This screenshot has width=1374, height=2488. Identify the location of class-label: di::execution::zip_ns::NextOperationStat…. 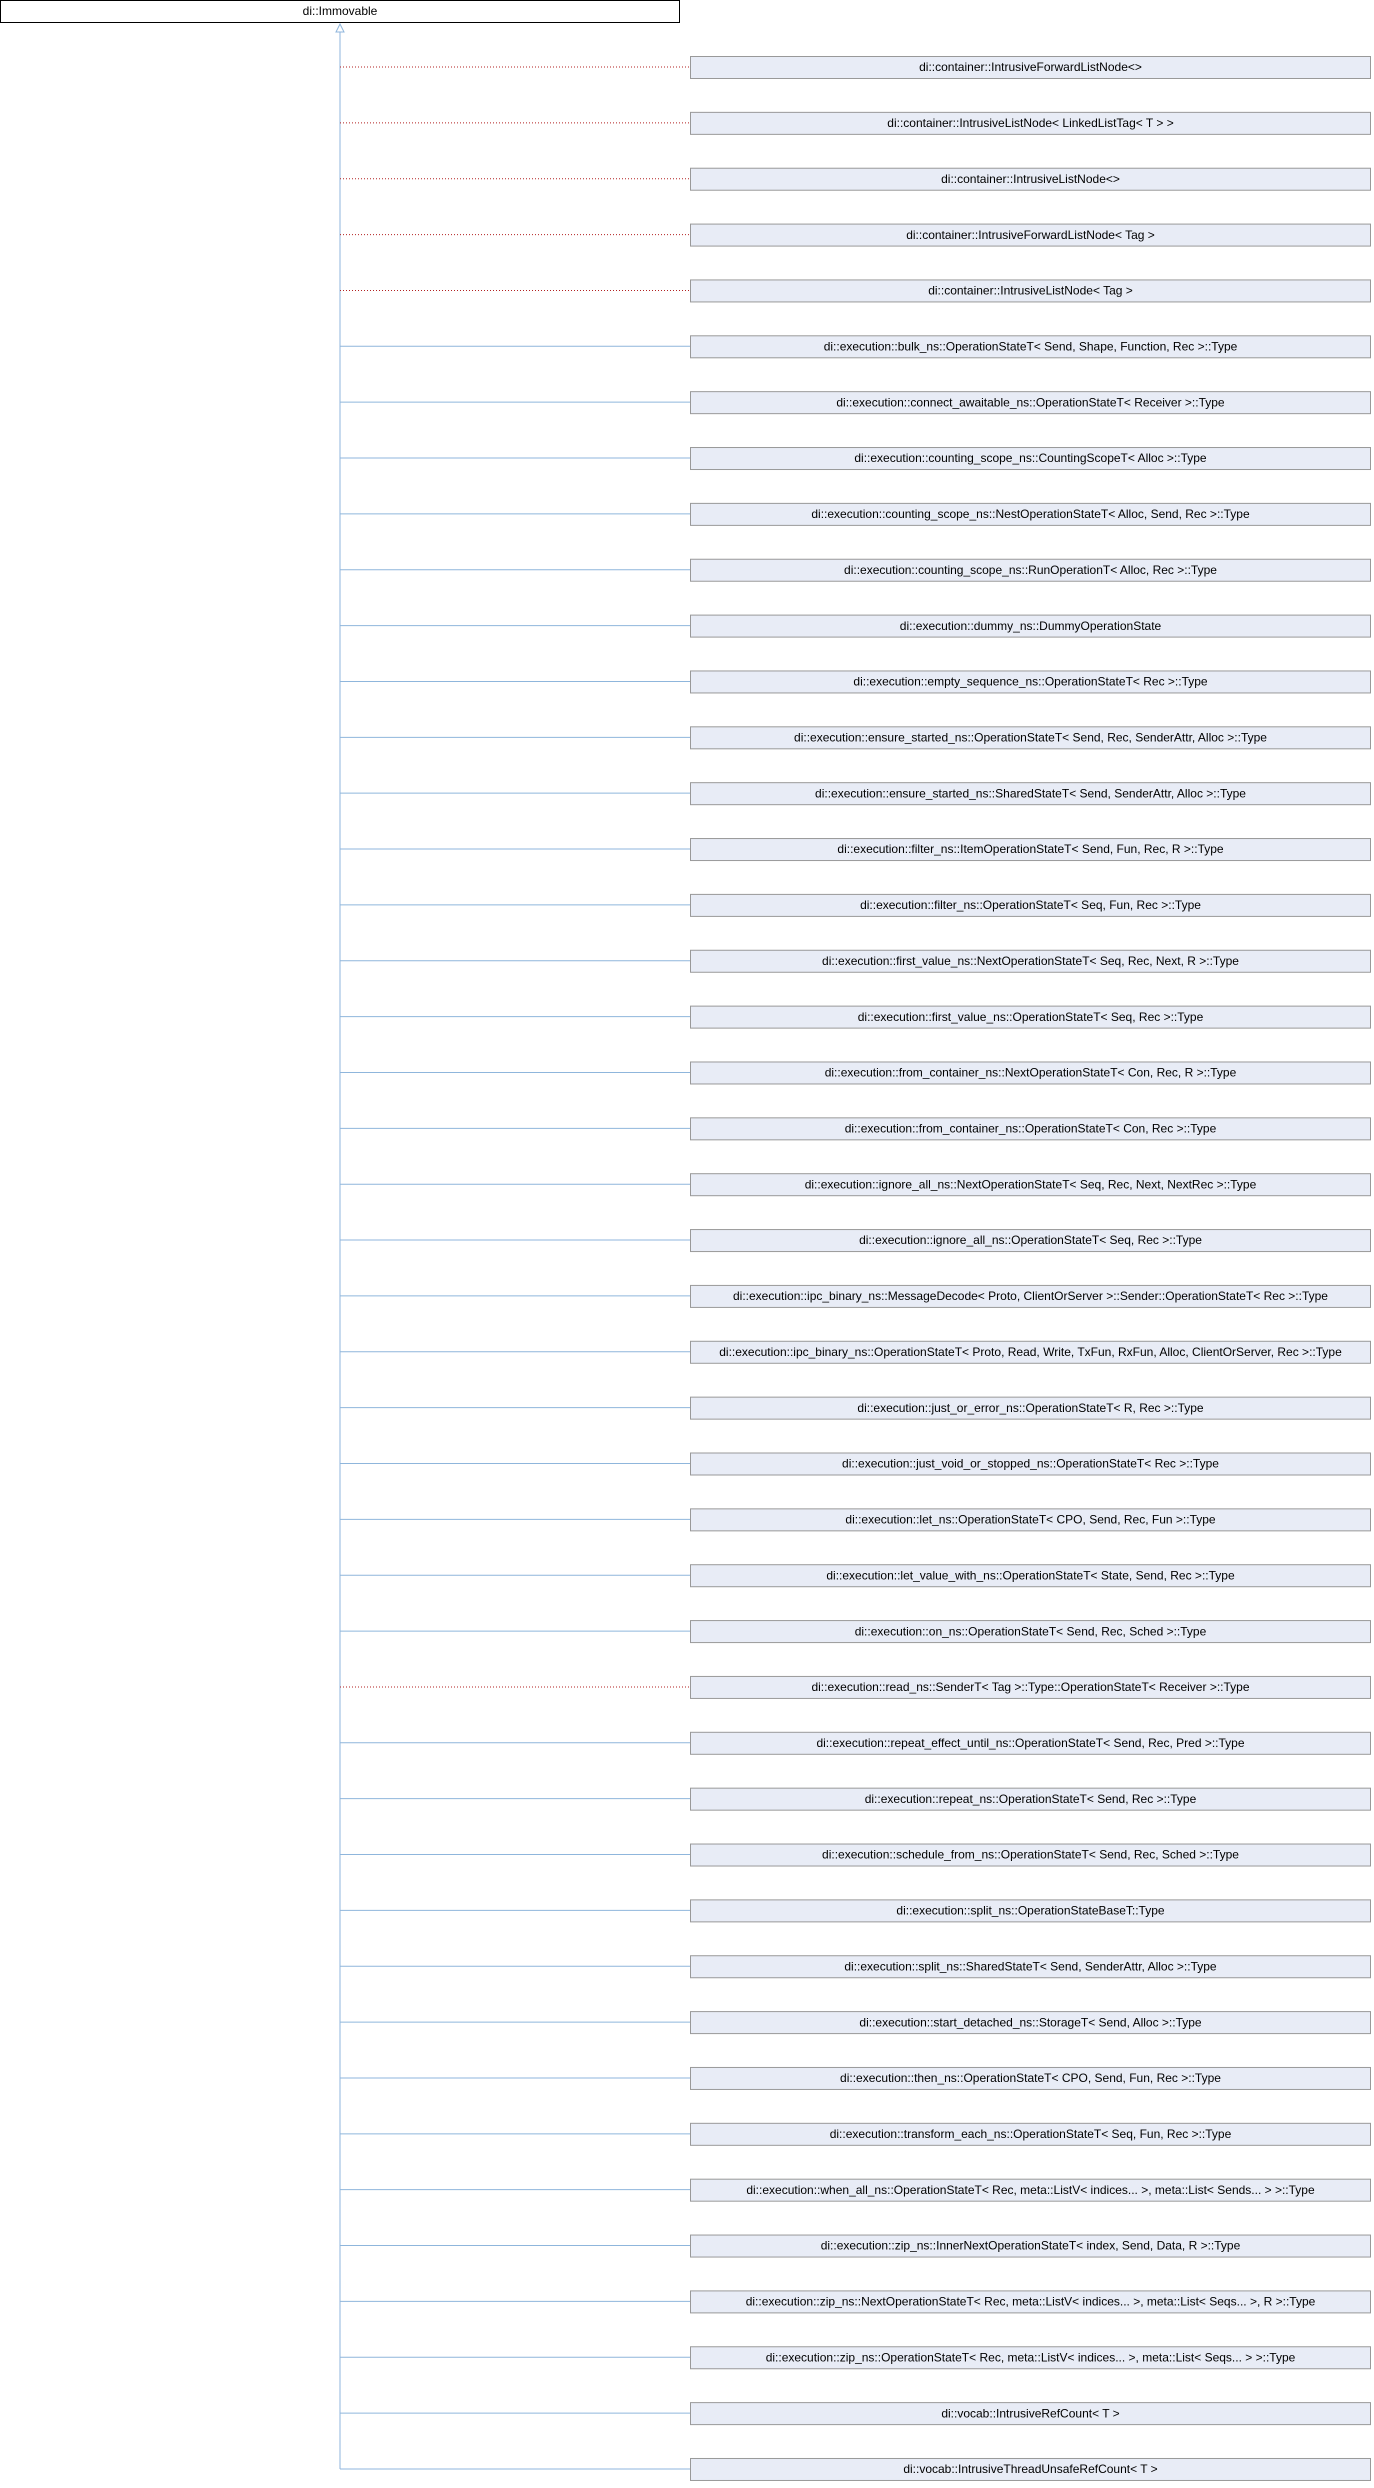
(1031, 2302).